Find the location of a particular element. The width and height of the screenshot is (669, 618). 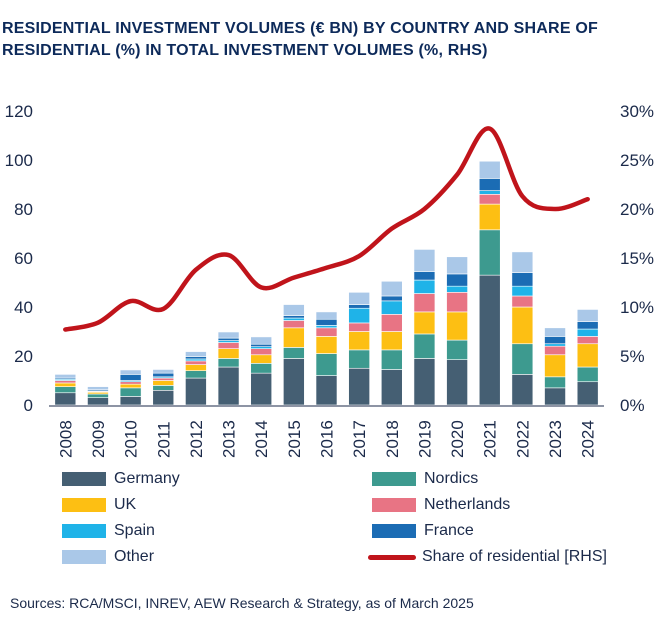

bar-spain-2023 is located at coordinates (555, 345).